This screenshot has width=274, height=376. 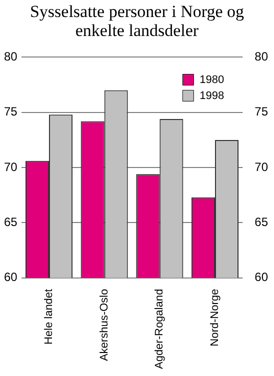 I want to click on x-tick-label: Agder-Rogaland, so click(x=160, y=329).